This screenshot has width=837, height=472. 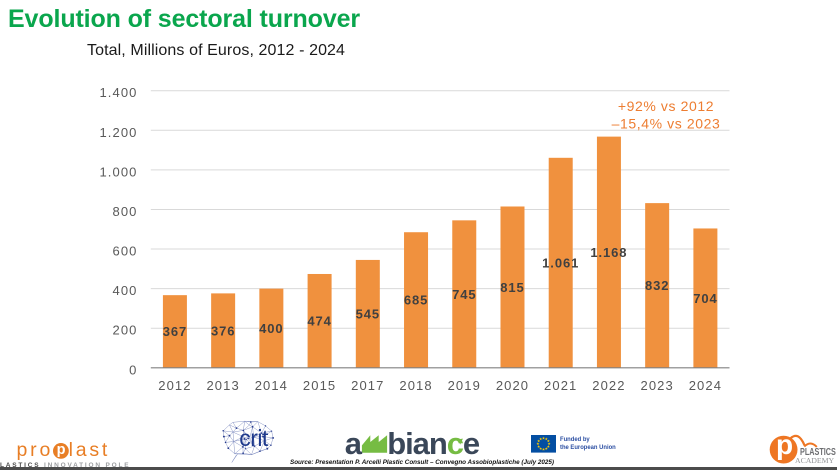 I want to click on svg-text: 1.168, so click(x=608, y=252).